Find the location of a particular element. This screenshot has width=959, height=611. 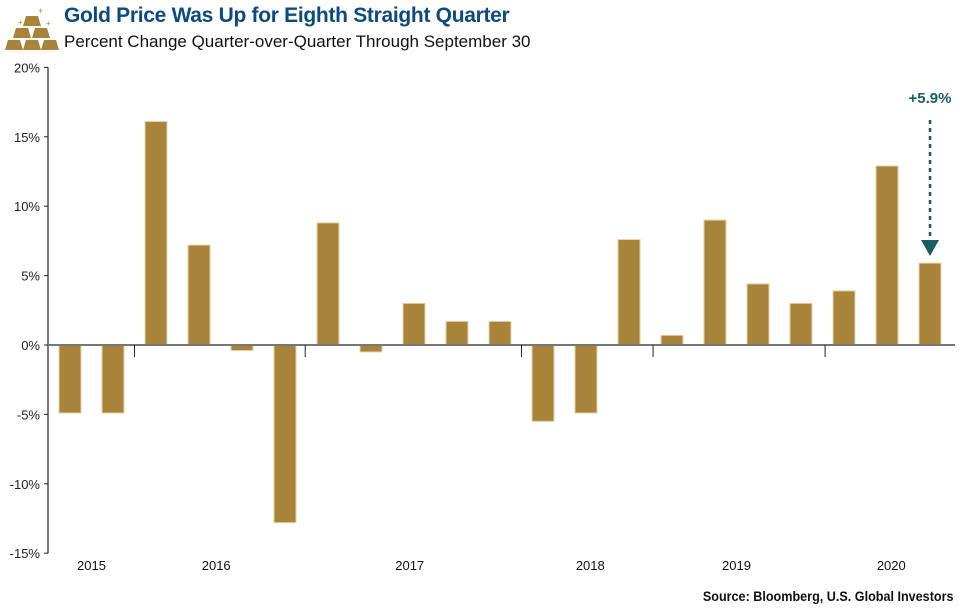

y-tick-label: -5% is located at coordinates (29, 414).